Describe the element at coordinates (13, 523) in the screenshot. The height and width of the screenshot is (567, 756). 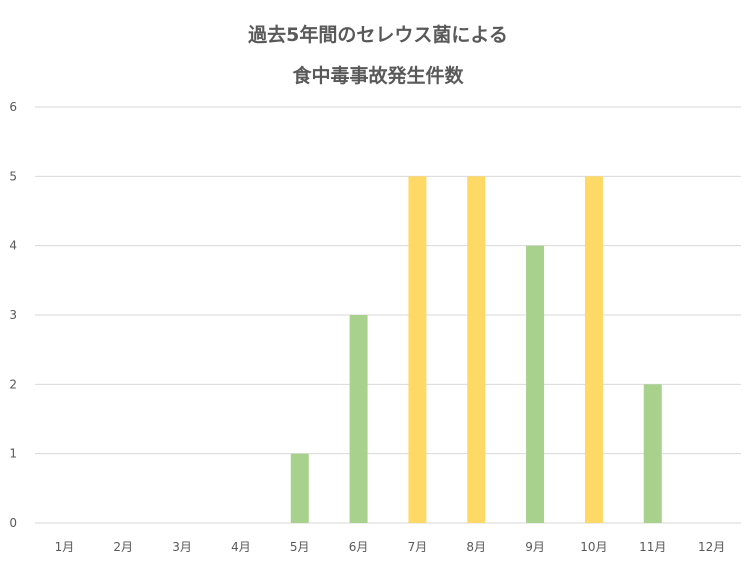
I see `y-tick-label: 0` at that location.